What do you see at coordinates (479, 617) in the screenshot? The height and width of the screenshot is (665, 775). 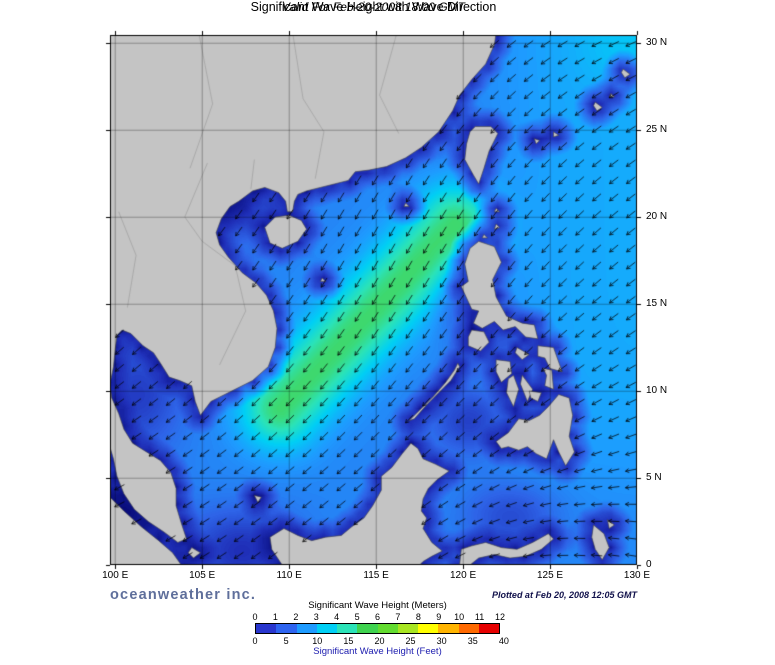 I see `legend-meters-tick: 11` at bounding box center [479, 617].